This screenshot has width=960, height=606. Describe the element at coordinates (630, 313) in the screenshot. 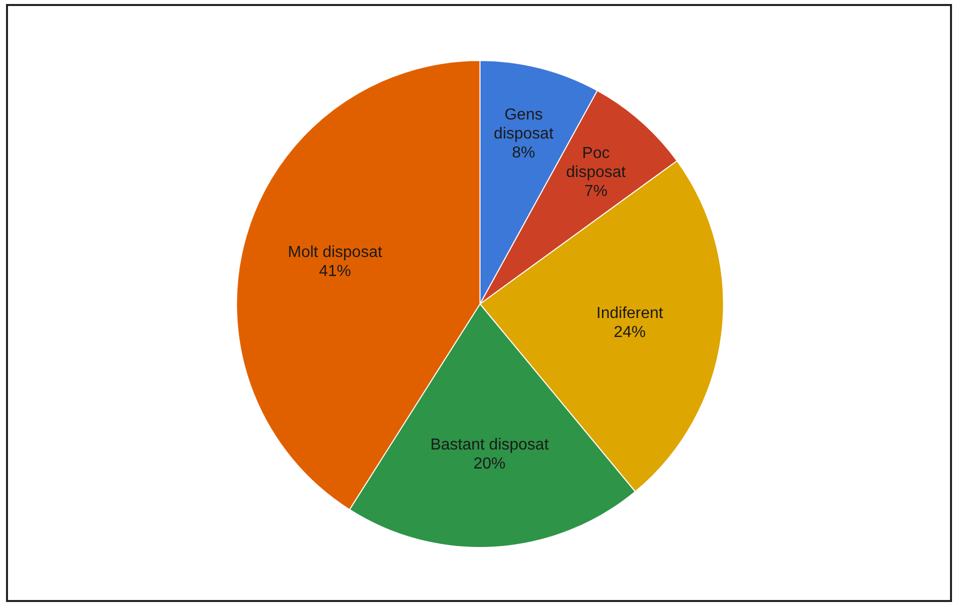

I see `slice-label: Indiferent` at that location.